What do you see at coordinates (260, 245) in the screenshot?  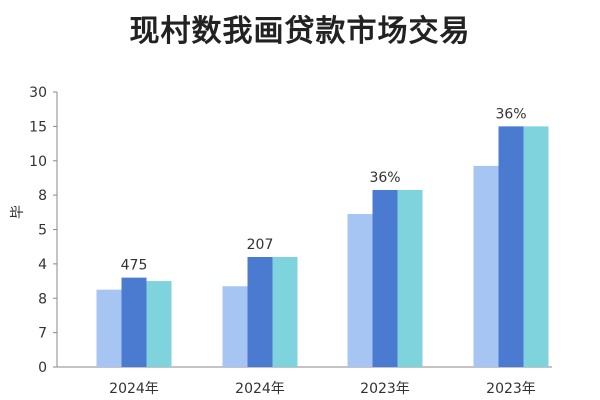 I see `bar-value-label: 207` at bounding box center [260, 245].